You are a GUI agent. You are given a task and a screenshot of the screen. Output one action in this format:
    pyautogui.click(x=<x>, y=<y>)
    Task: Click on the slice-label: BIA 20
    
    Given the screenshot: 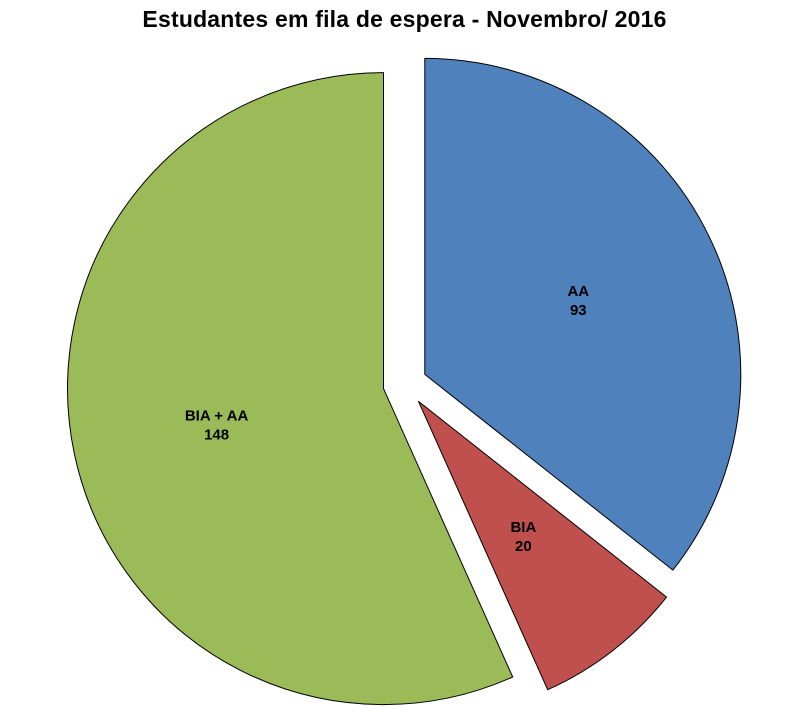 What is the action you would take?
    pyautogui.click(x=523, y=537)
    